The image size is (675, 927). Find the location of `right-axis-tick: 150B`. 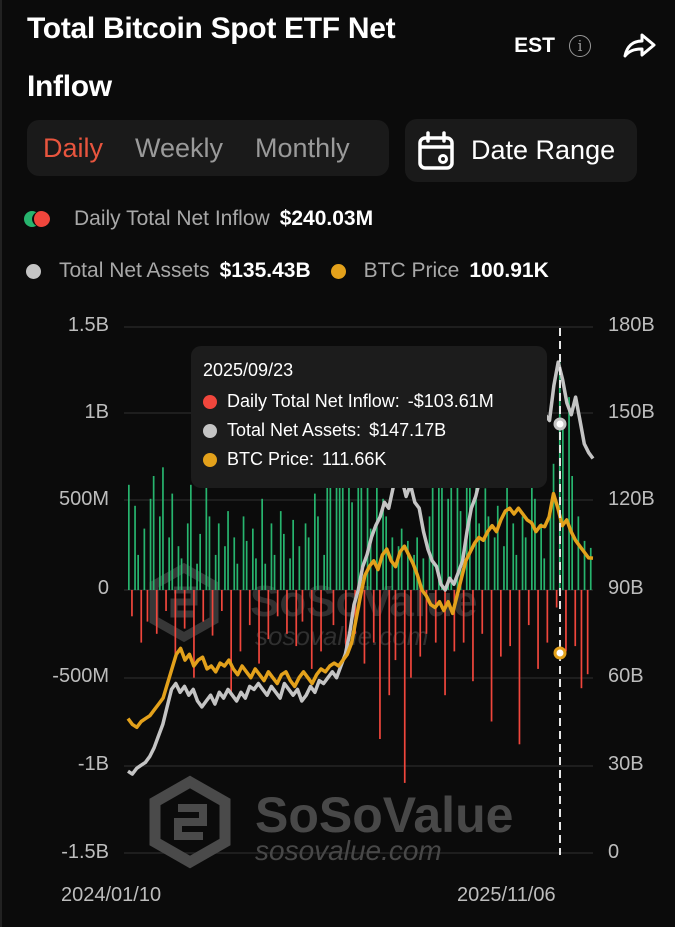

right-axis-tick: 150B is located at coordinates (631, 412).